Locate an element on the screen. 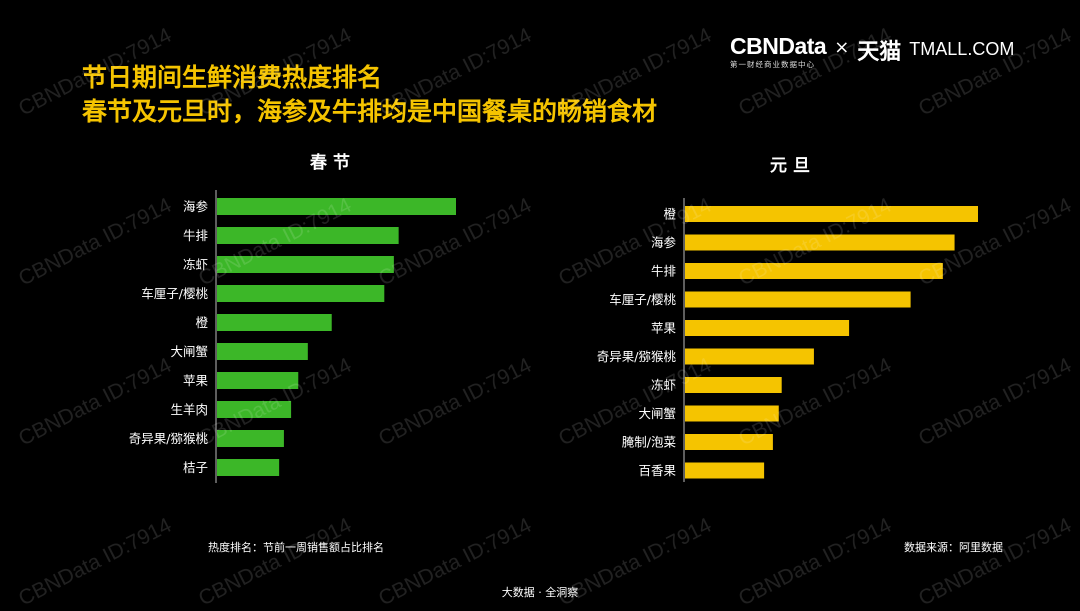  page-title-line2: 春节及元旦时，海参及牛排均是中国餐桌的畅销食材 is located at coordinates (370, 111).